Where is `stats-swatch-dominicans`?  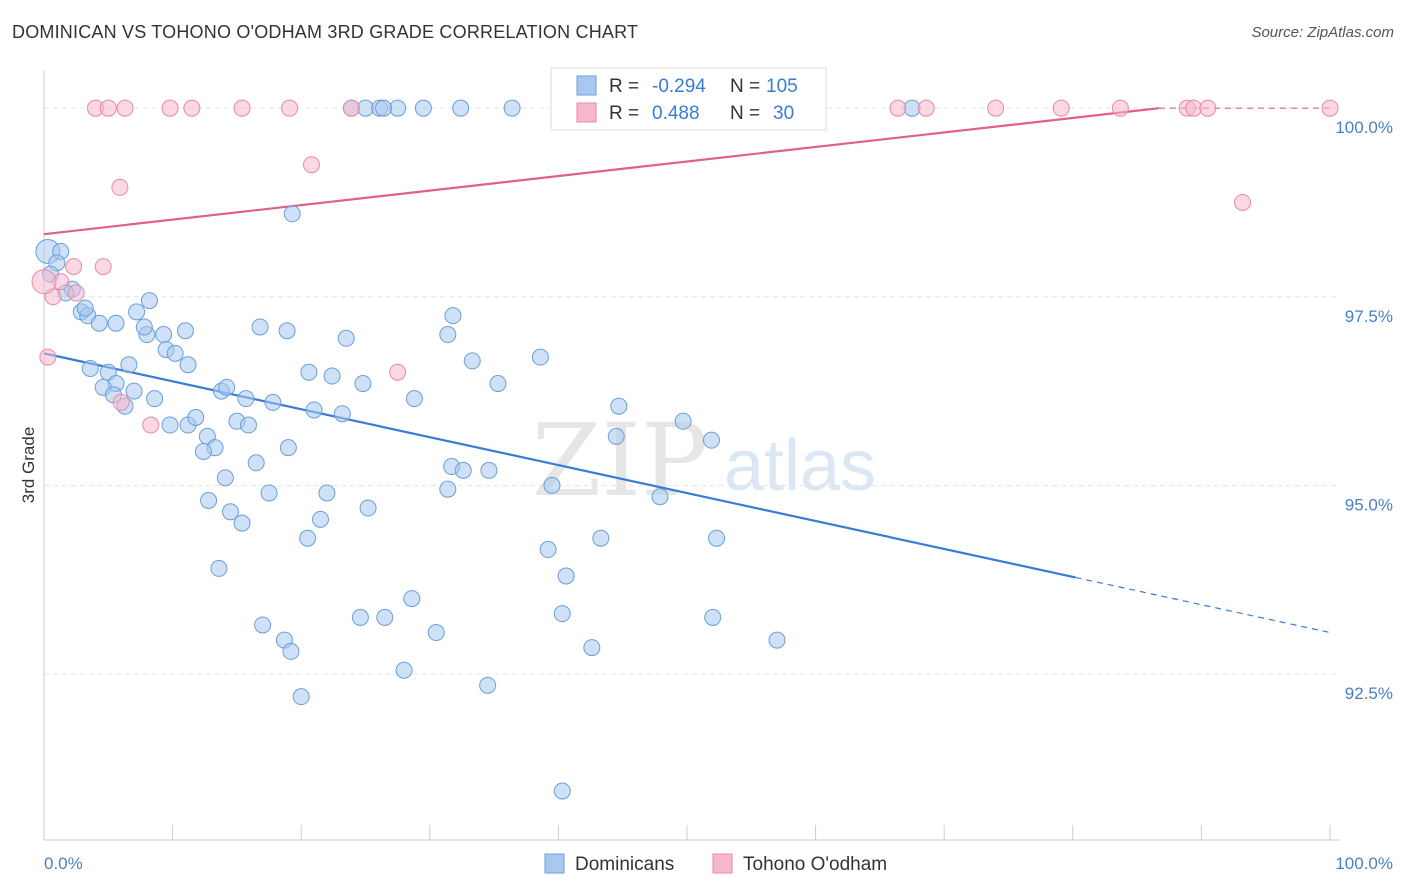
stats-swatch-dominicans is located at coordinates (586, 85).